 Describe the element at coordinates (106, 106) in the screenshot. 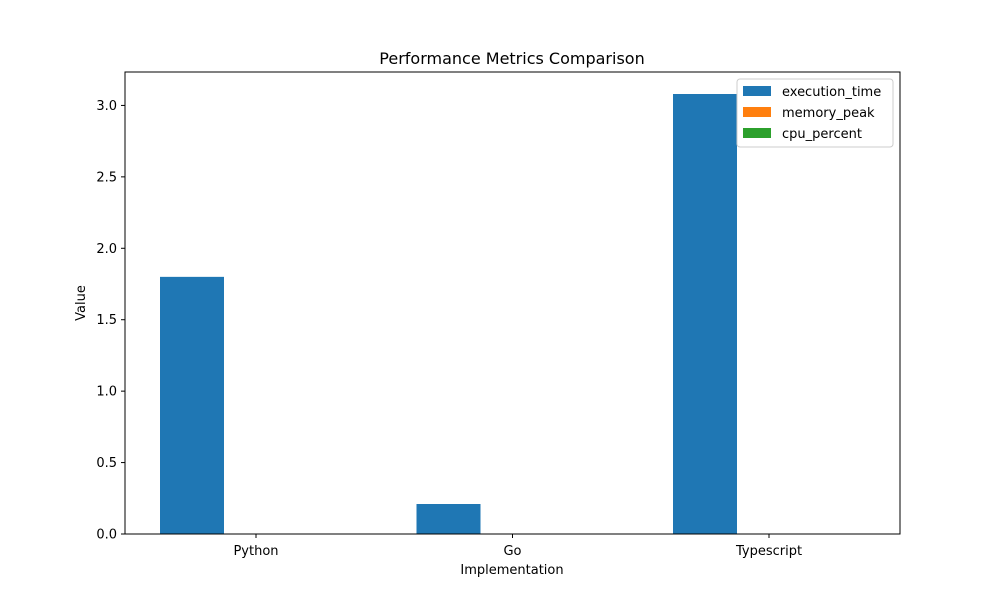

I see `y-tick-label: 3.0` at that location.